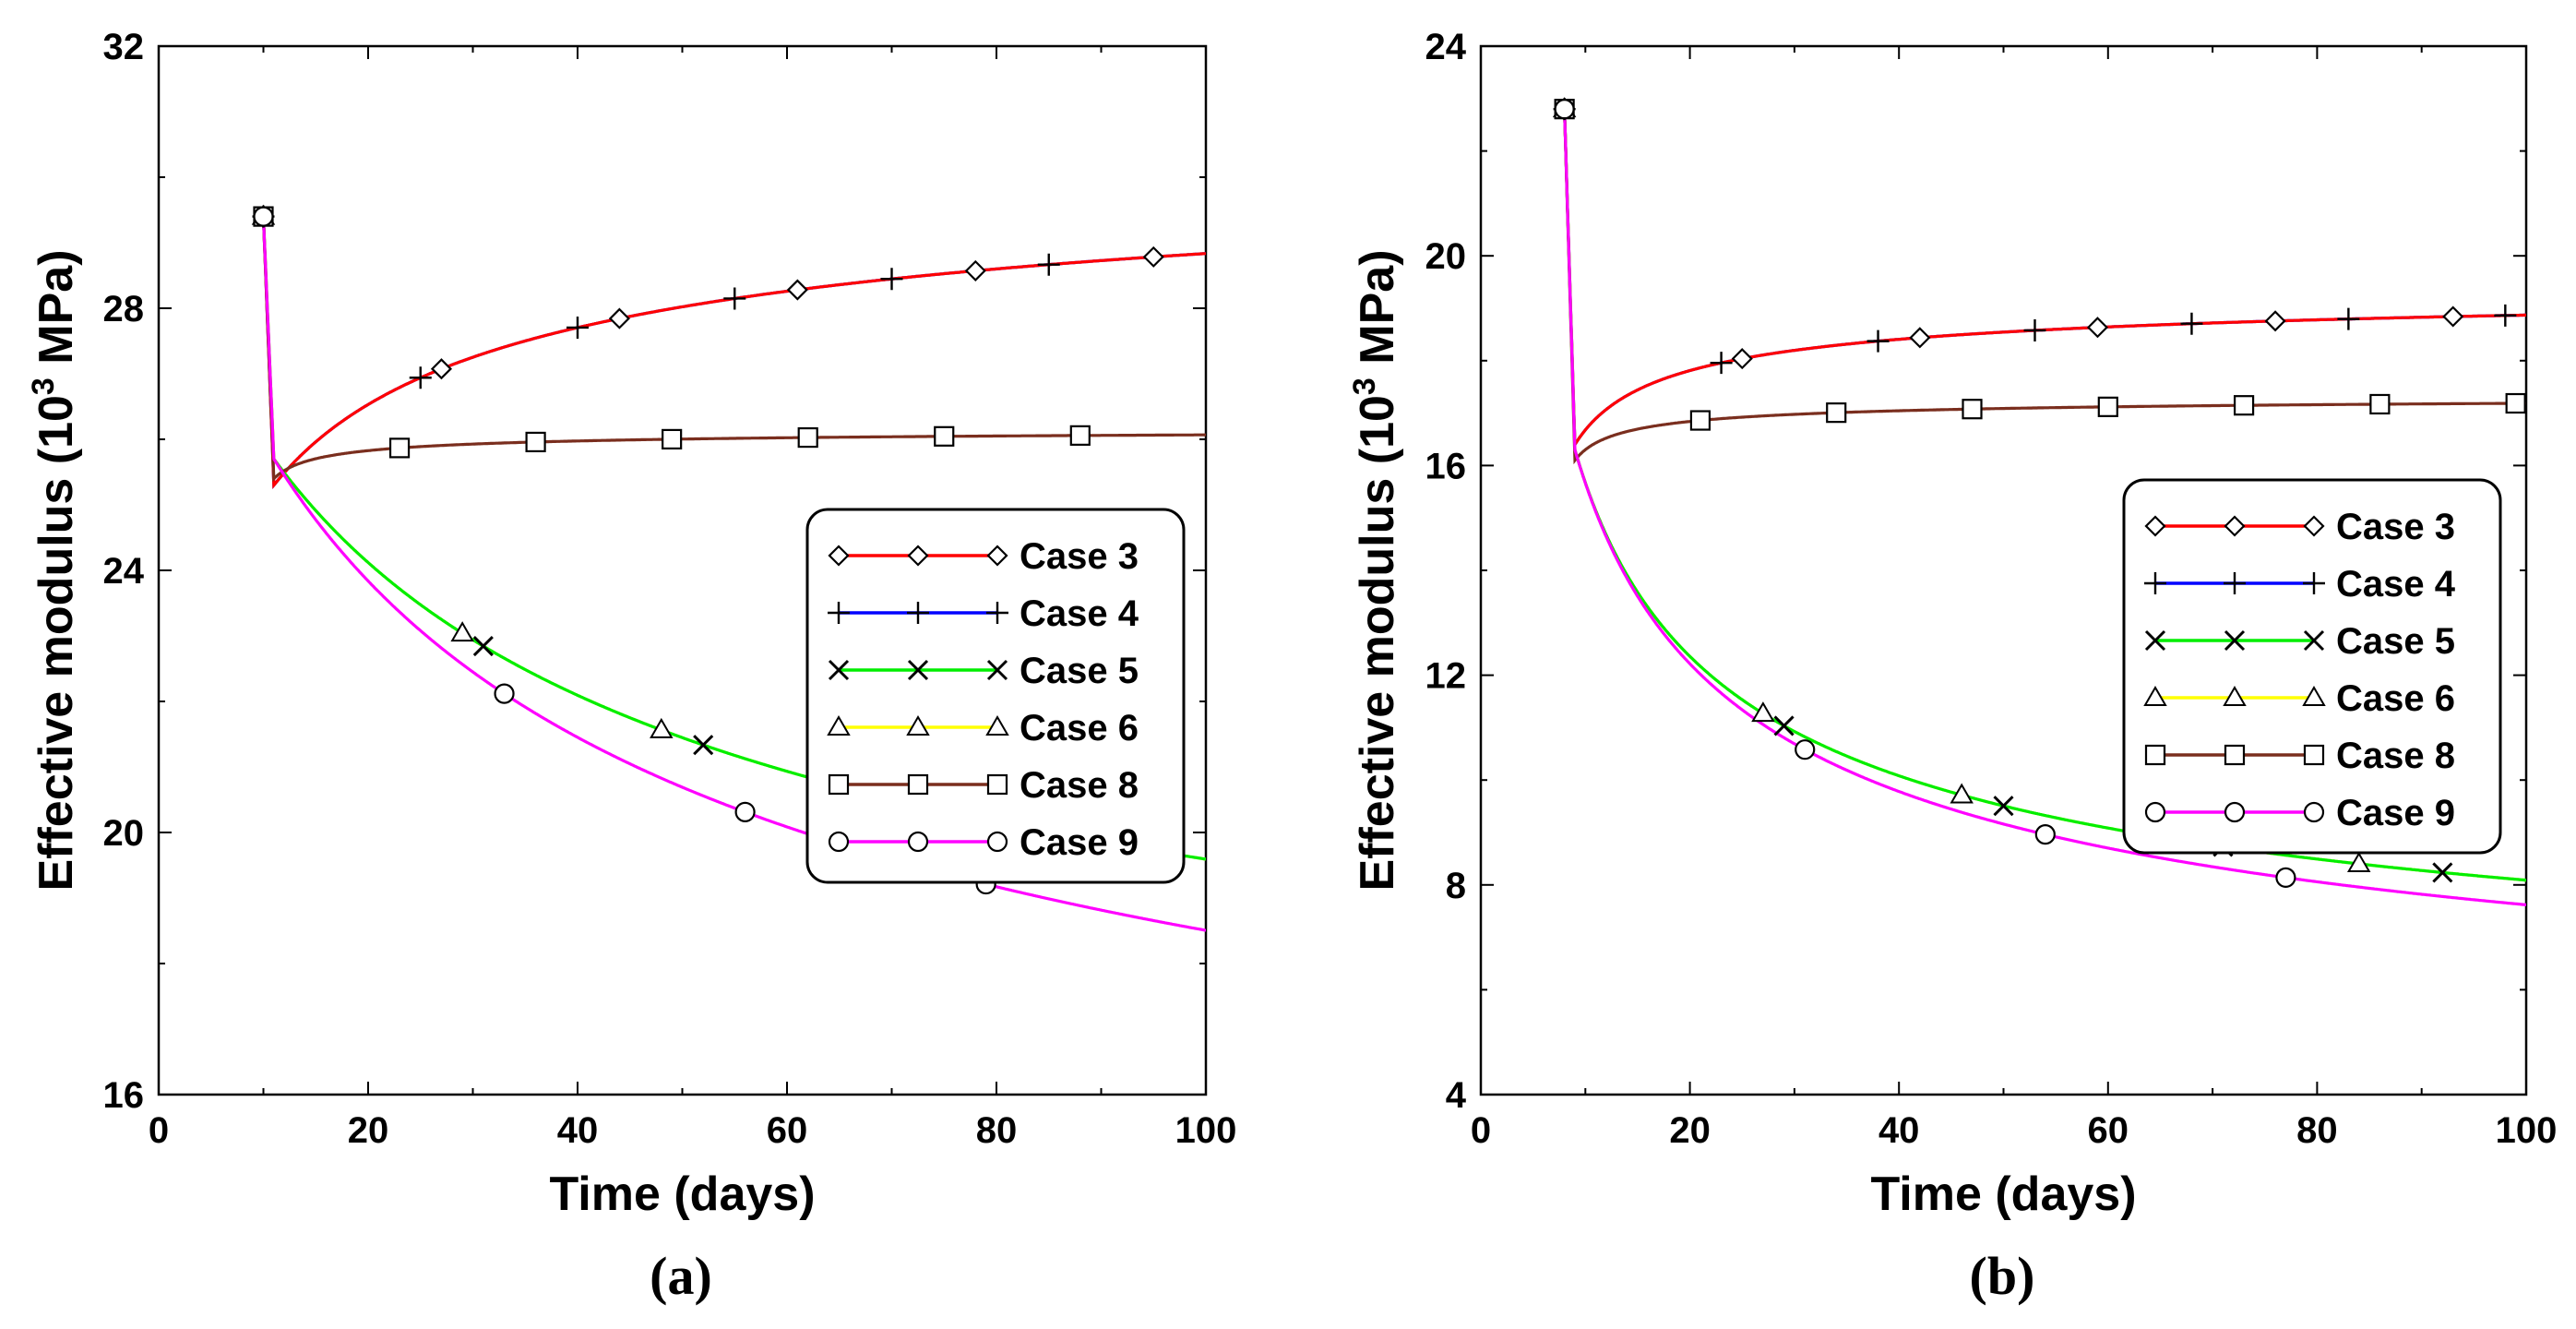 The image size is (2576, 1329). What do you see at coordinates (124, 572) in the screenshot?
I see `y-tick-label: 24` at bounding box center [124, 572].